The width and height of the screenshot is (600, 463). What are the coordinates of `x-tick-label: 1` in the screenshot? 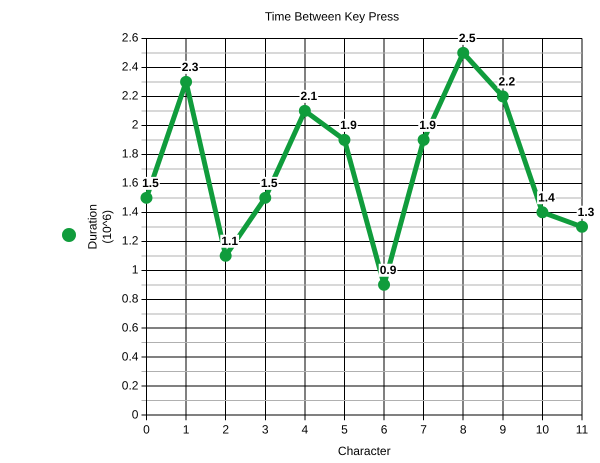 It's located at (186, 429).